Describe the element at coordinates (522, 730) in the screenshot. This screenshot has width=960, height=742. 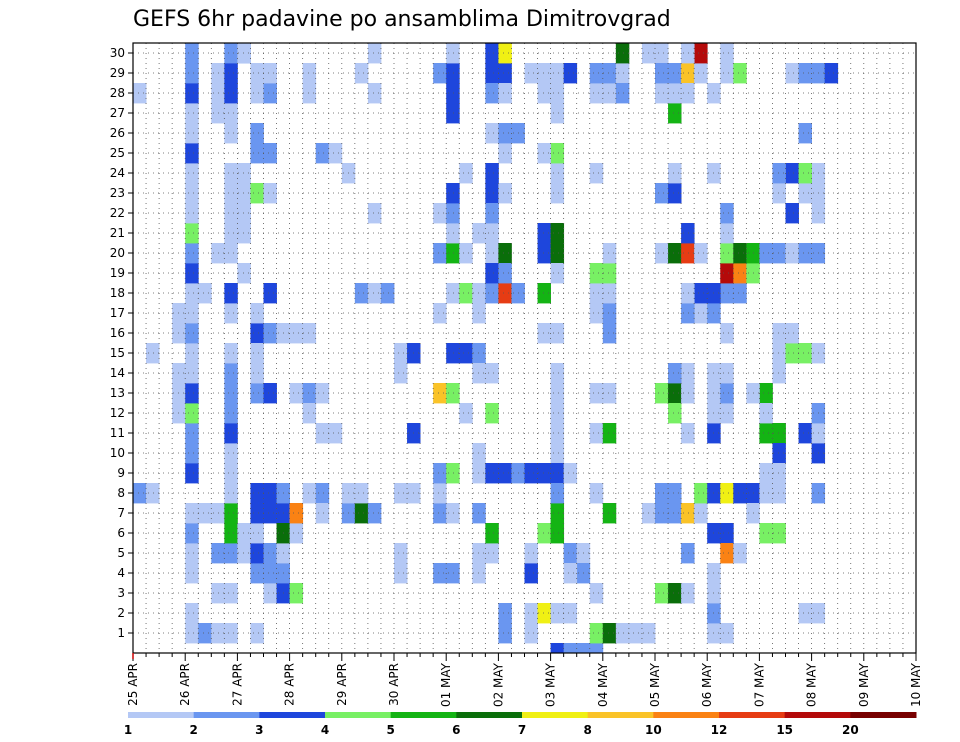
I see `legend-label: 7` at that location.